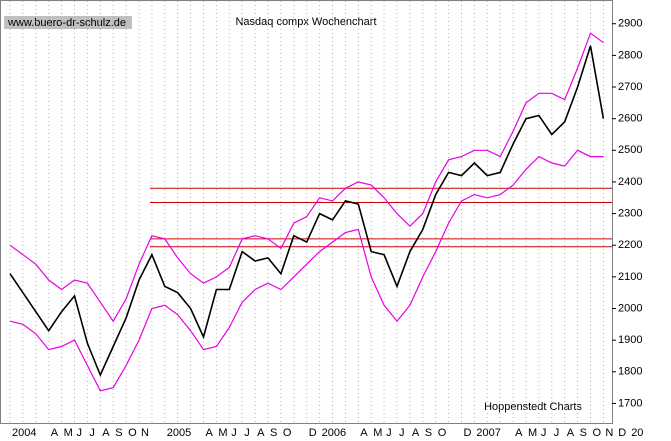  I want to click on watermark: www.buero-dr-schulz.de, so click(66, 23).